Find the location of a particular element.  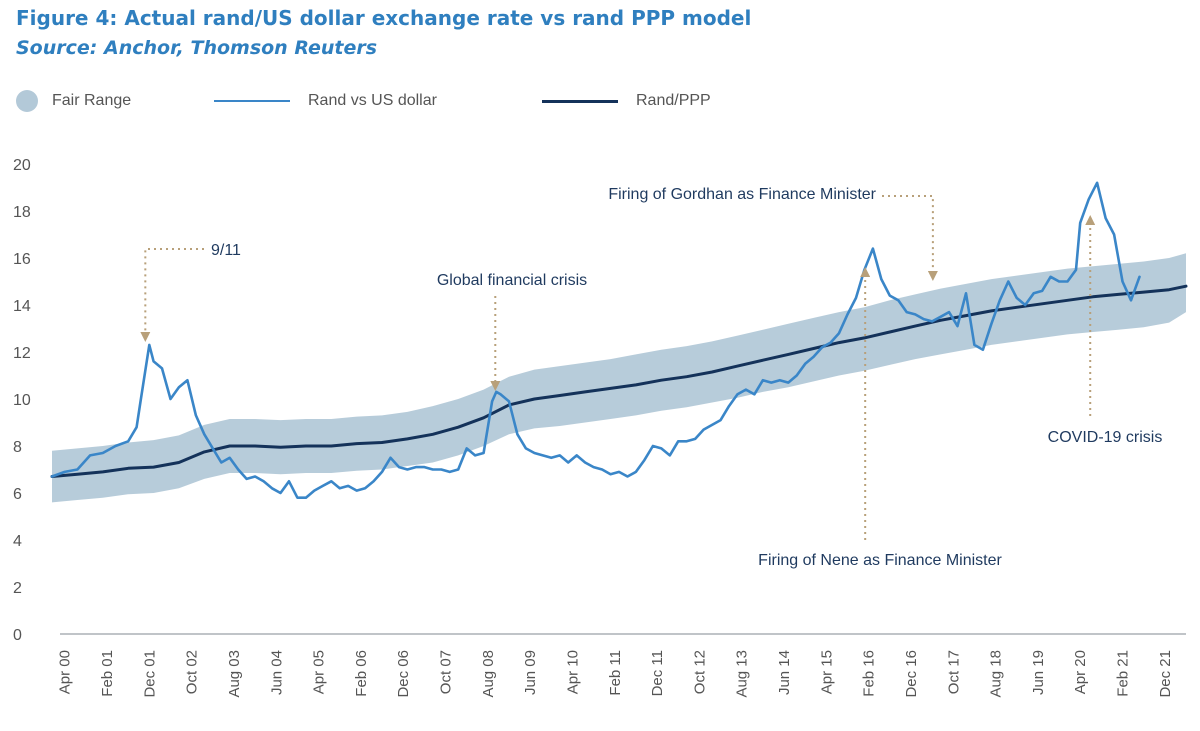

legend-item-rand-usd: Rand vs US dollar is located at coordinates (325, 101).